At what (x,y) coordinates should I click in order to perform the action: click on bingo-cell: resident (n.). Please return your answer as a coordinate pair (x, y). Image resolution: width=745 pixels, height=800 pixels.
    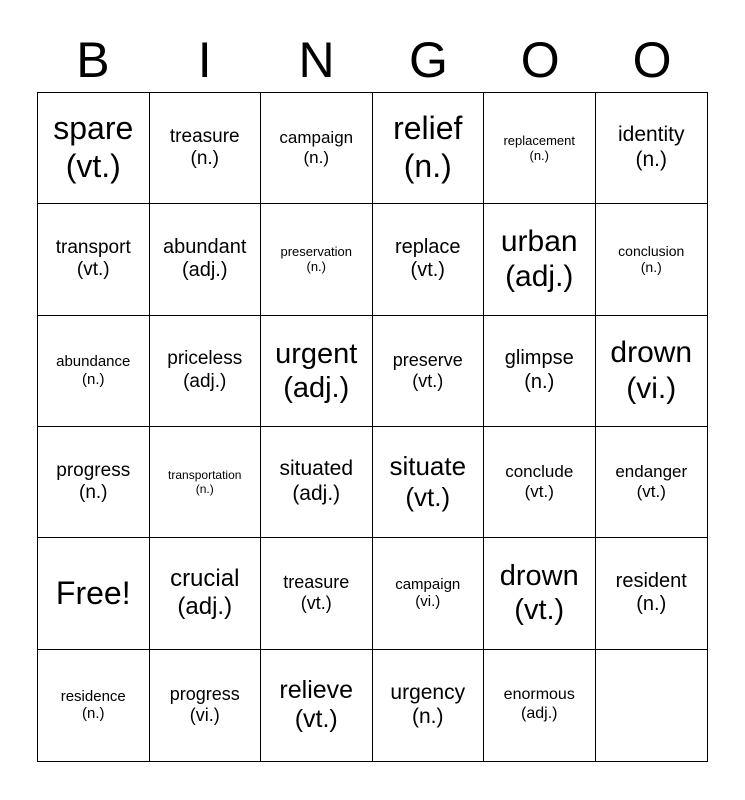
    Looking at the image, I should click on (651, 594).